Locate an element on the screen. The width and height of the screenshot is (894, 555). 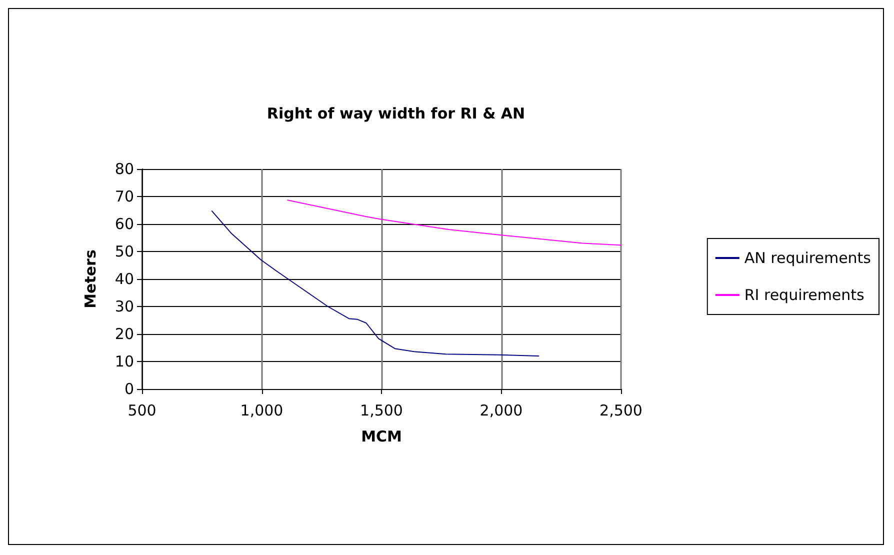
x-tick-label: 2,000 is located at coordinates (501, 411).